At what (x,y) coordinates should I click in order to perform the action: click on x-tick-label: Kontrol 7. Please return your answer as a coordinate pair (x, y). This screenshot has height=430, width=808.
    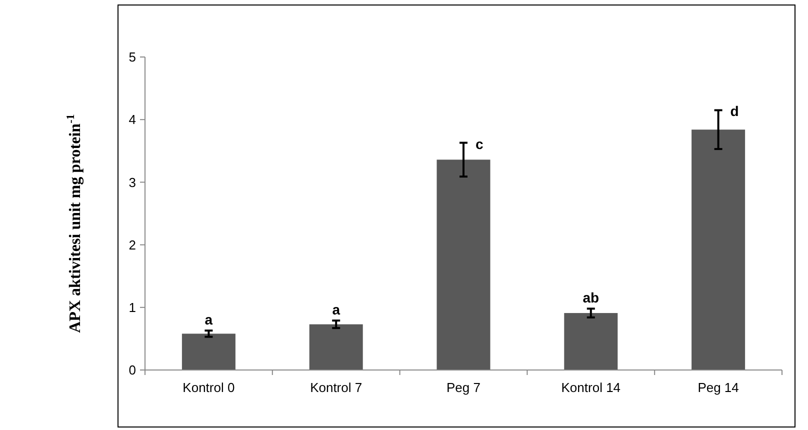
    Looking at the image, I should click on (336, 387).